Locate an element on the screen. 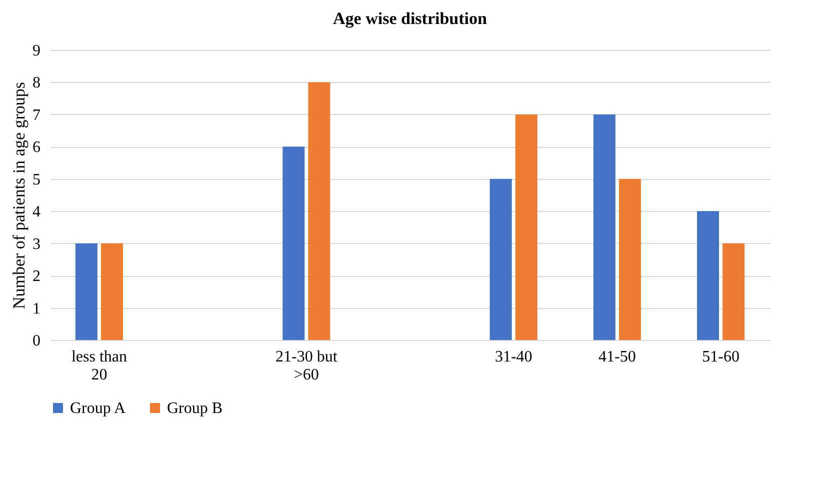 Image resolution: width=836 pixels, height=495 pixels. x-tick-label: 21-30 but >60 is located at coordinates (307, 366).